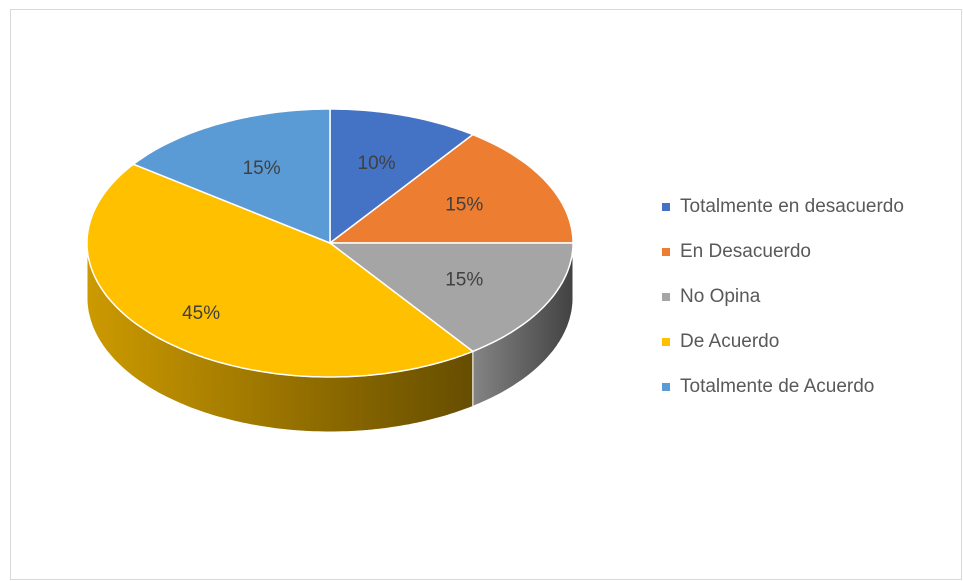 This screenshot has height=581, width=963. Describe the element at coordinates (792, 206) in the screenshot. I see `legend-label: Totalmente en desacuerdo` at that location.